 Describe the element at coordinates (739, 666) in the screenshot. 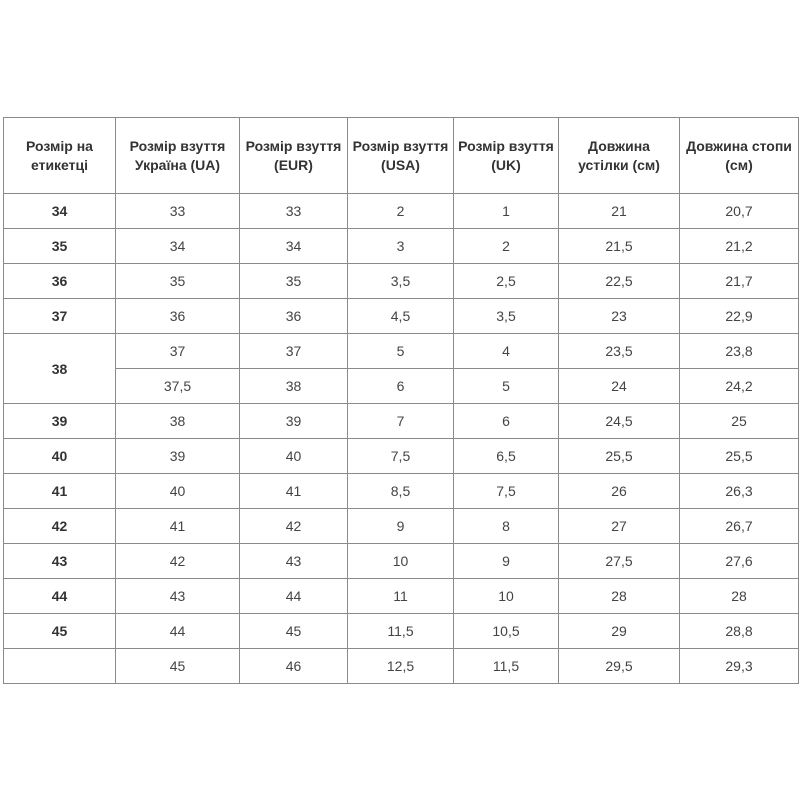

I see `cell-foot-length: 29,3` at that location.